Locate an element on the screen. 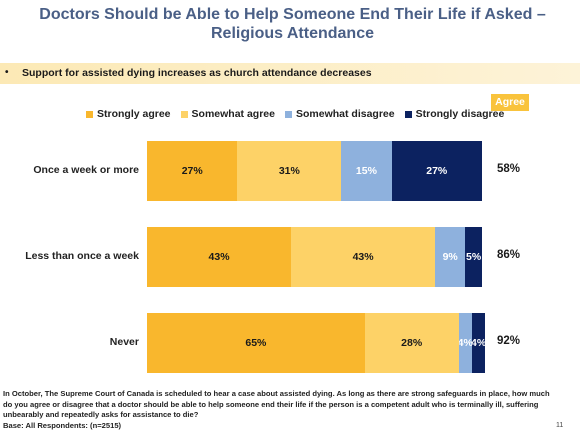 The width and height of the screenshot is (580, 433). legend-label: Somewhat disagree is located at coordinates (345, 114).